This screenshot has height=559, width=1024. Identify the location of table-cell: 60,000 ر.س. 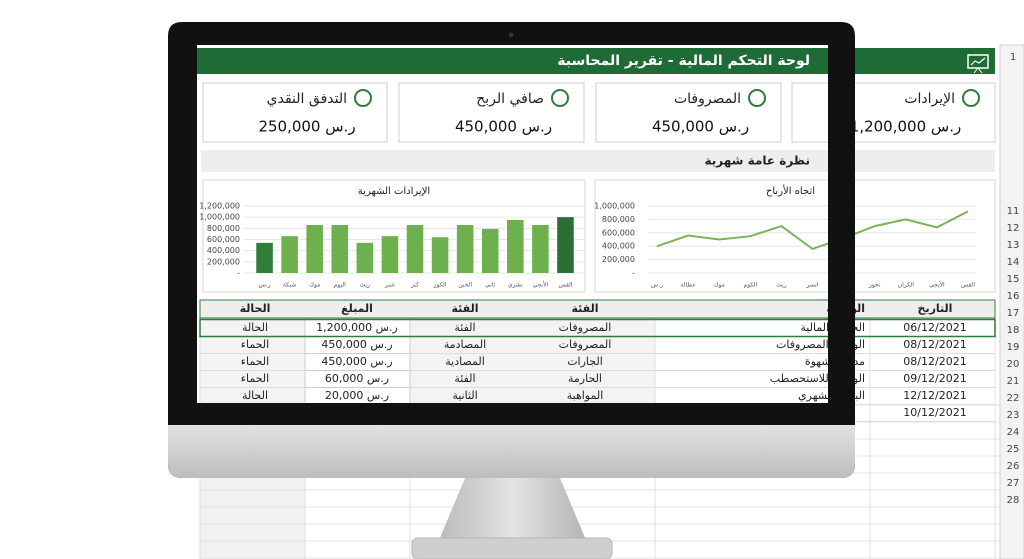
(357, 378).